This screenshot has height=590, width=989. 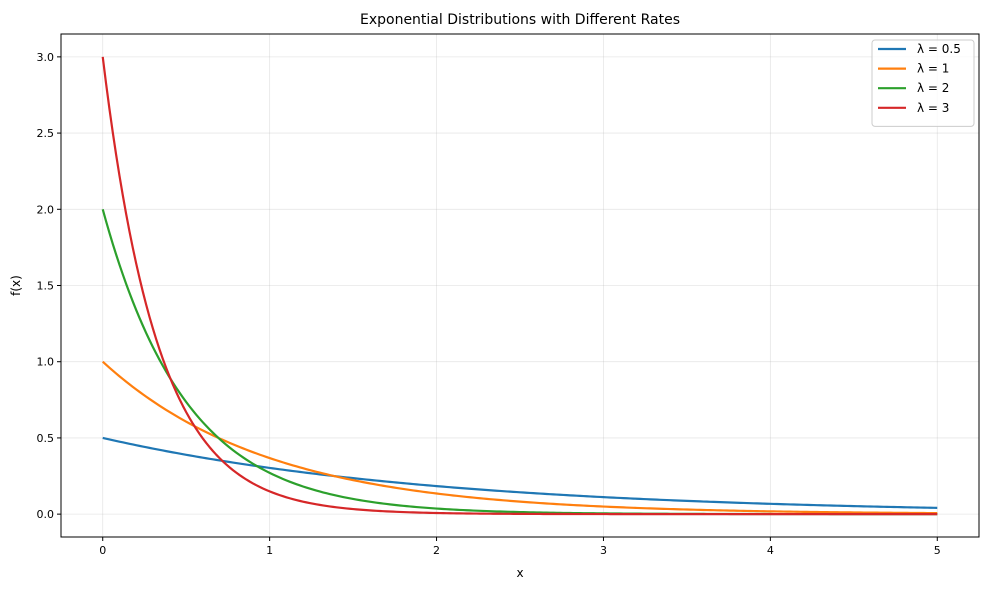 I want to click on y-tick-label: 0.0, so click(x=46, y=514).